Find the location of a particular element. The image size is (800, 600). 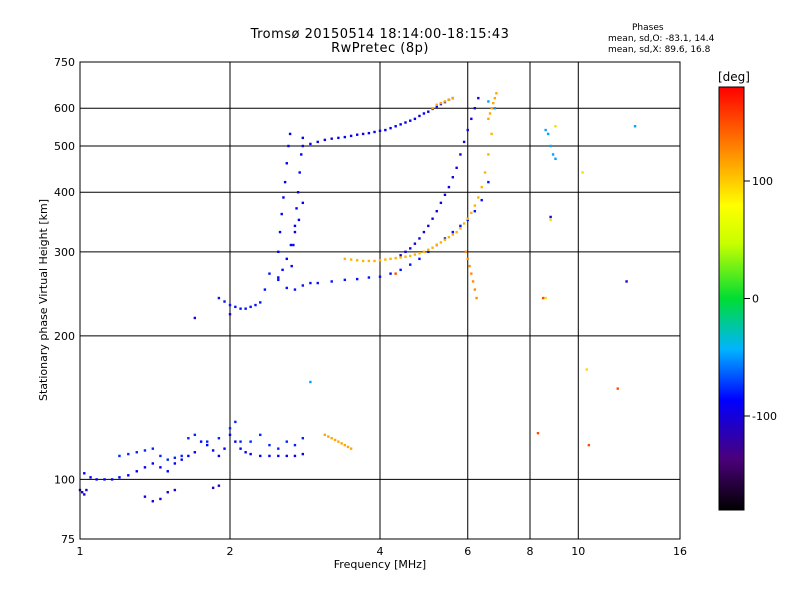

phases-o-mode-stats: mean, sd,O: -83.1, 14.4 is located at coordinates (661, 39).